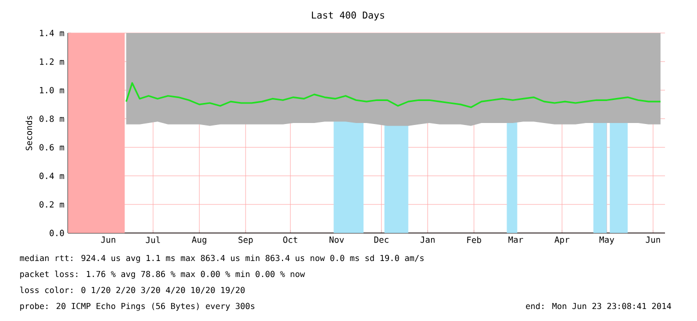 This screenshot has width=697, height=321. Describe the element at coordinates (607, 240) in the screenshot. I see `x-tick-label: May` at that location.